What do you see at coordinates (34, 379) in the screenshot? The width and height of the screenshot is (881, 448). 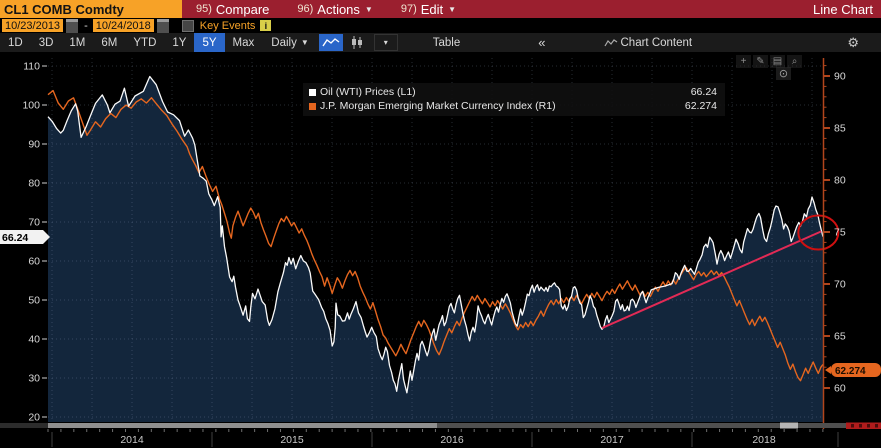 I see `left-axis-label: 30` at bounding box center [34, 379].